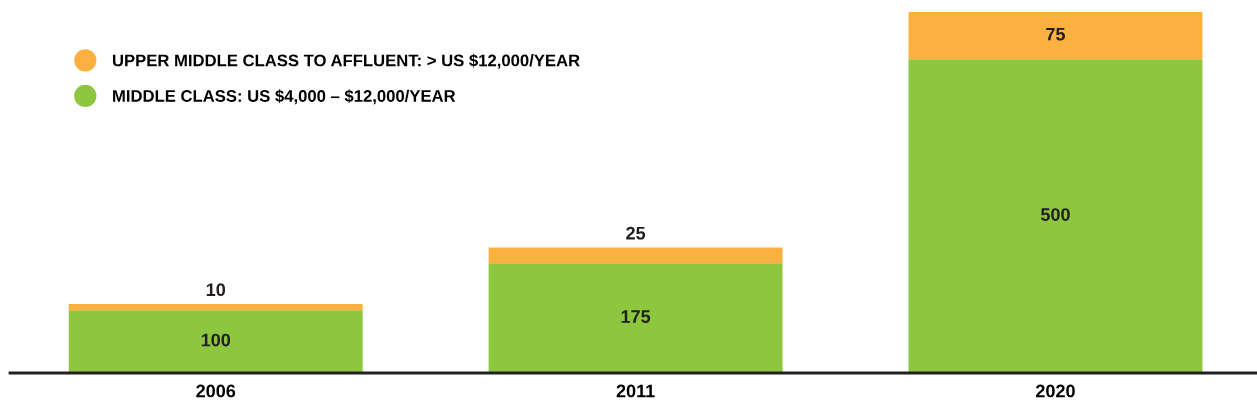 This screenshot has height=403, width=1257. I want to click on data-label: 175, so click(636, 316).